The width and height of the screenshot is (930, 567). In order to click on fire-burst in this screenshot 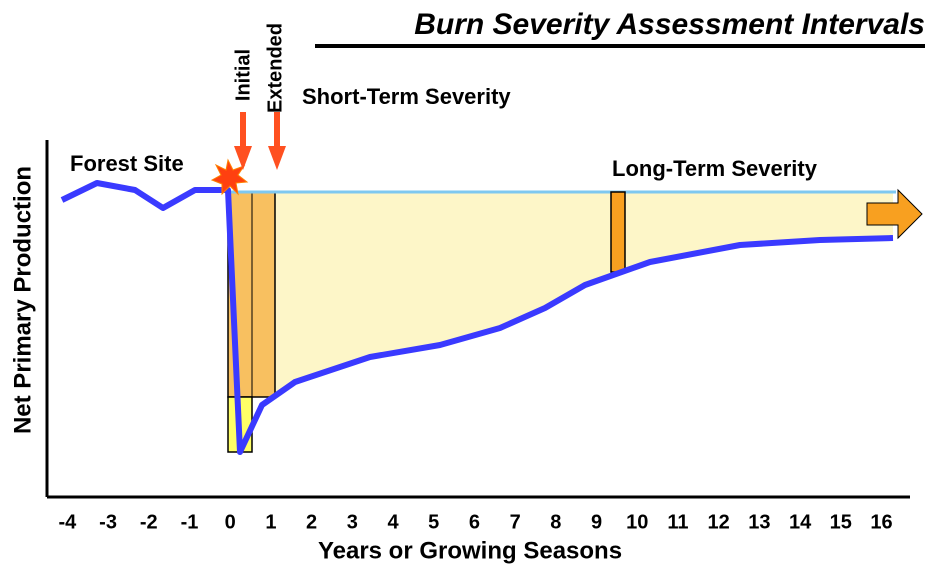, I will do `click(229, 177)`.